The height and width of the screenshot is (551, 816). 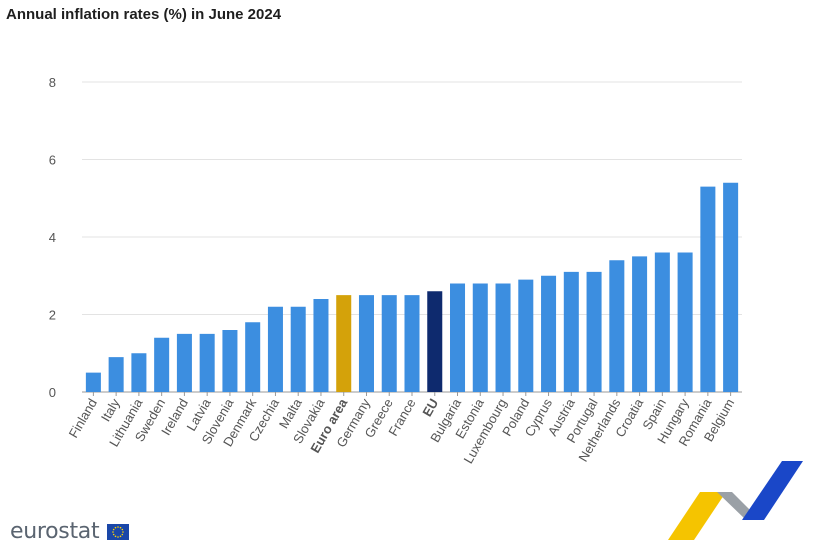 I want to click on eu-flag-icon, so click(x=118, y=532).